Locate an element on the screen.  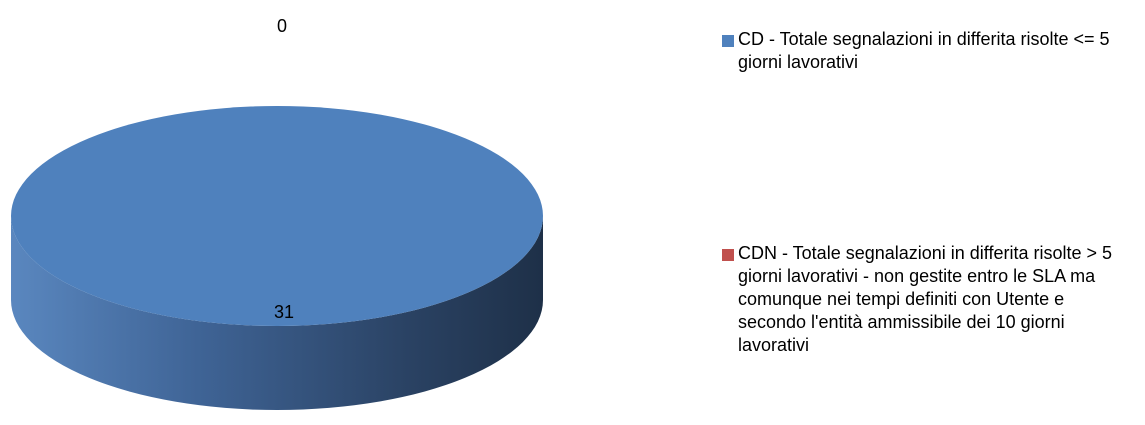
legend-swatch-cd is located at coordinates (728, 41).